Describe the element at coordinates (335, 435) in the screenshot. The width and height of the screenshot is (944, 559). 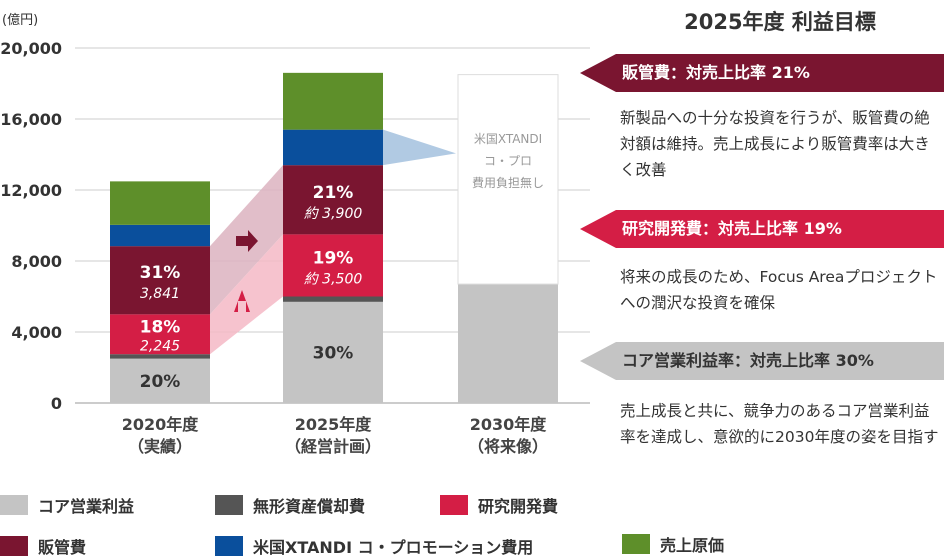
I see `x-axis: 2020年度 （実績） 2025年度 （経営計画） 2030年度 （将来像）` at that location.